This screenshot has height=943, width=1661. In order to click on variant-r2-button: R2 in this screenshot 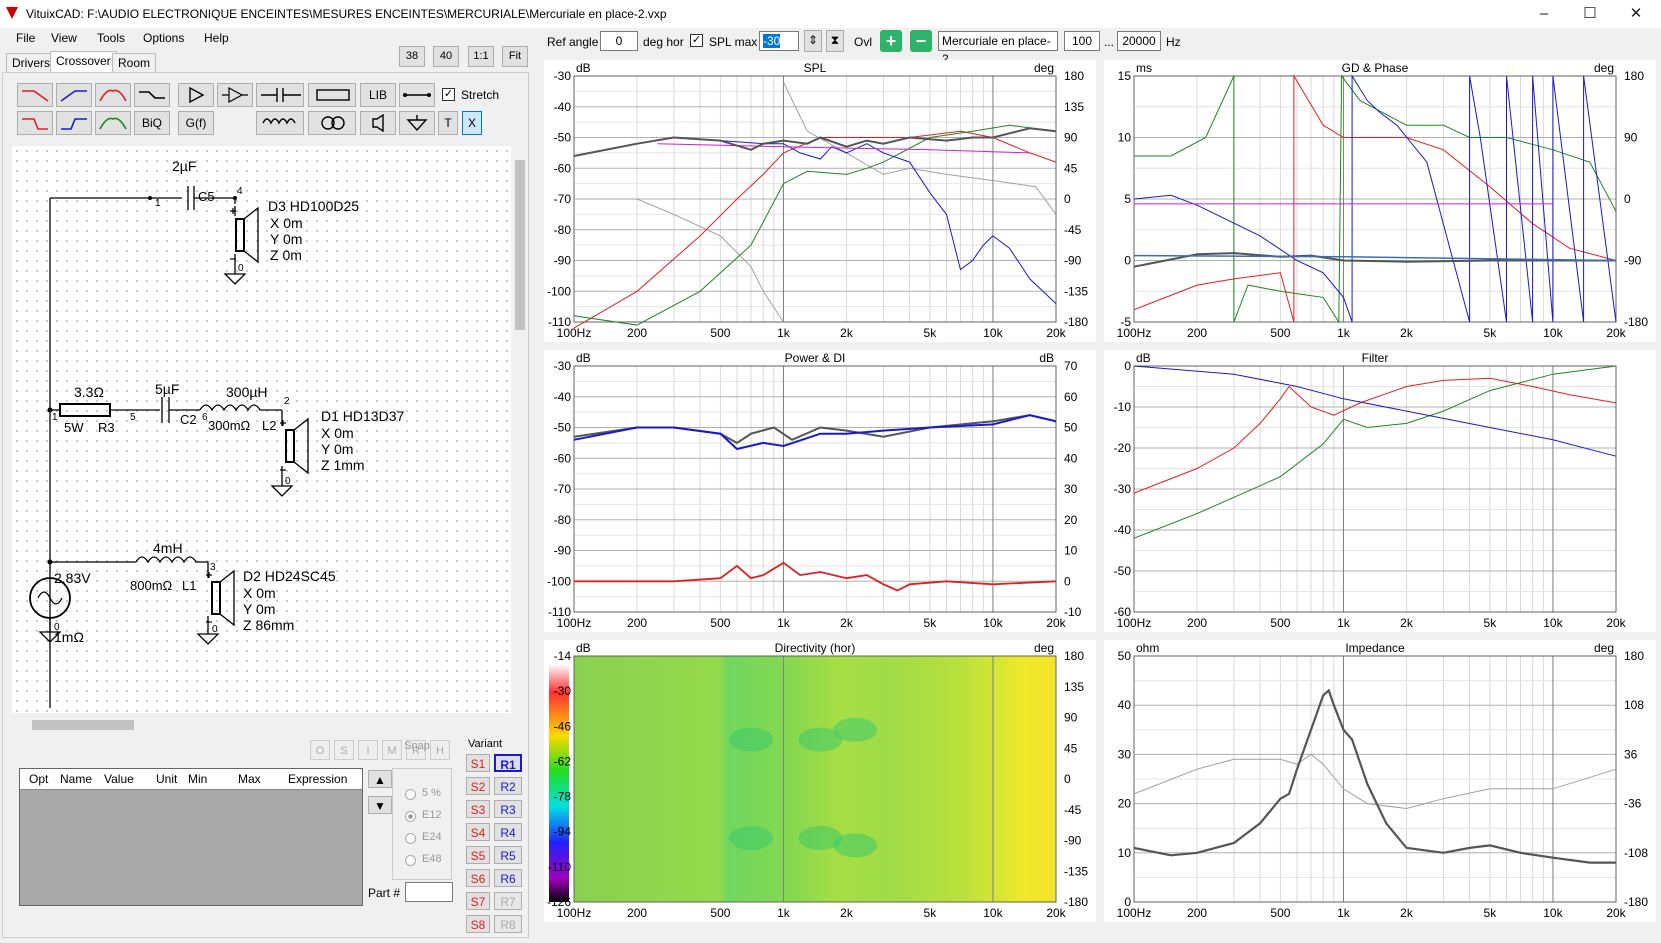, I will do `click(508, 786)`.